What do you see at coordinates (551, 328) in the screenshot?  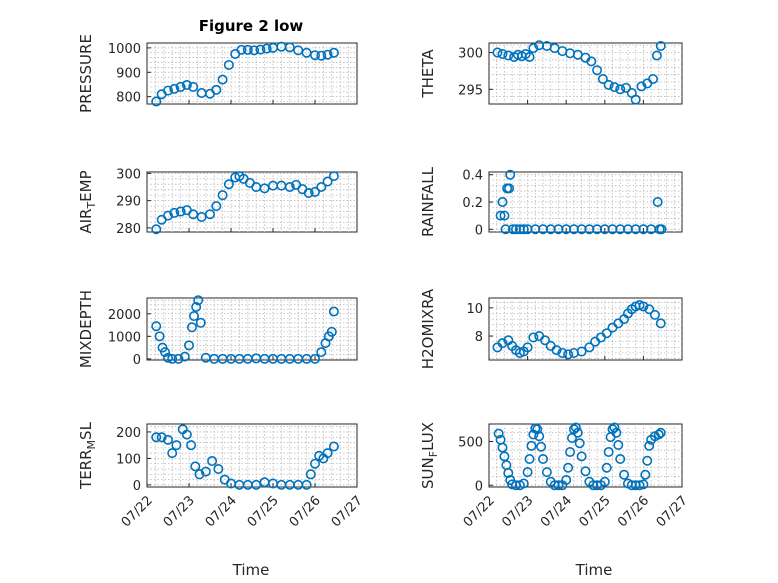 I see `subplot-h2omixra: 8 10 H2OMIXRA` at bounding box center [551, 328].